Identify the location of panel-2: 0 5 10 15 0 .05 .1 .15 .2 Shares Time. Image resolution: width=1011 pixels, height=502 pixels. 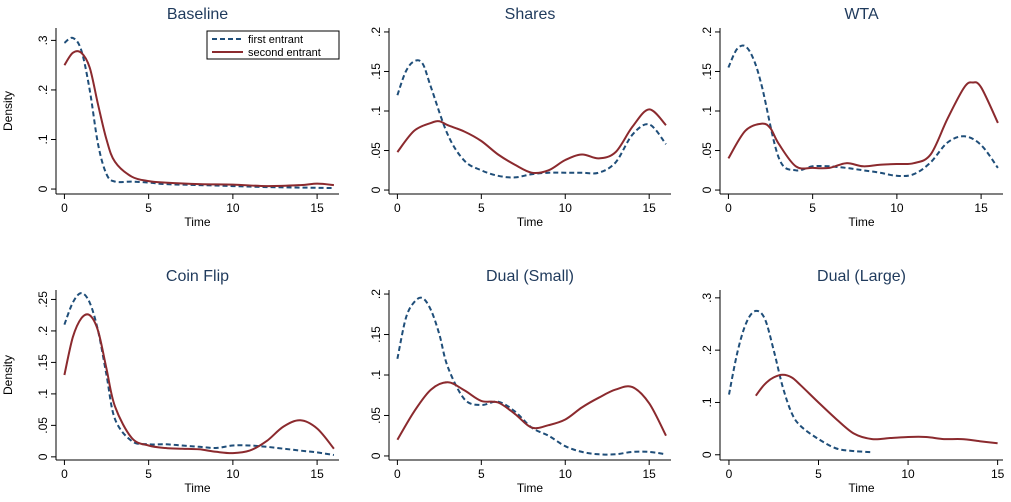
(520, 117).